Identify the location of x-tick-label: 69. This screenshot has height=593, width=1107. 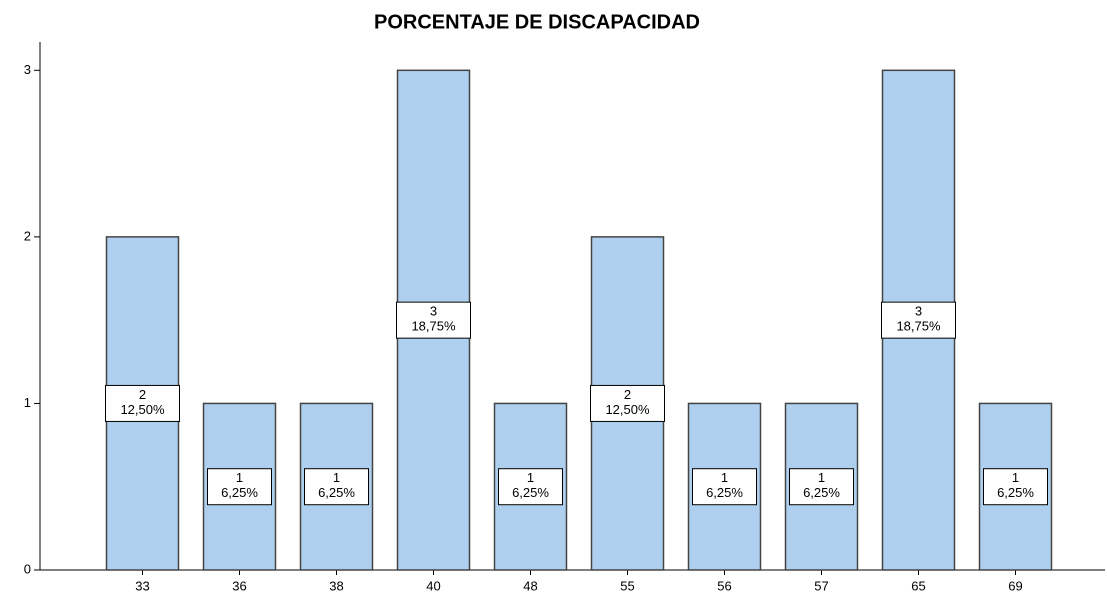
(1015, 585).